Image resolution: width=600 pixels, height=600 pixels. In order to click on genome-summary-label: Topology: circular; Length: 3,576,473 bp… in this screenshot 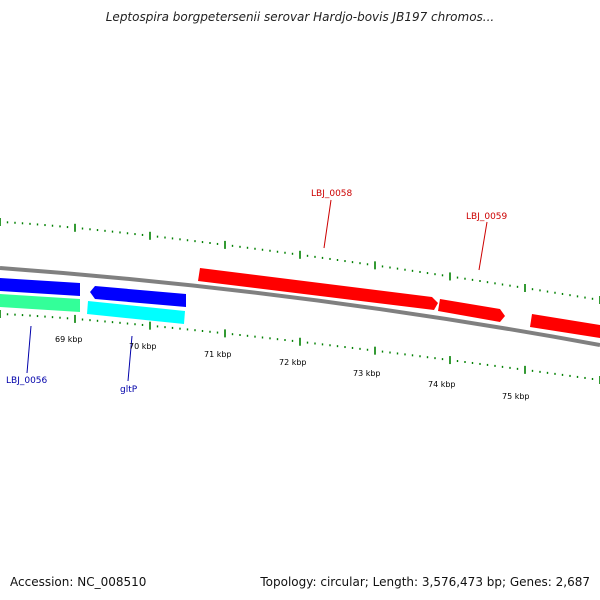, I will do `click(425, 582)`.